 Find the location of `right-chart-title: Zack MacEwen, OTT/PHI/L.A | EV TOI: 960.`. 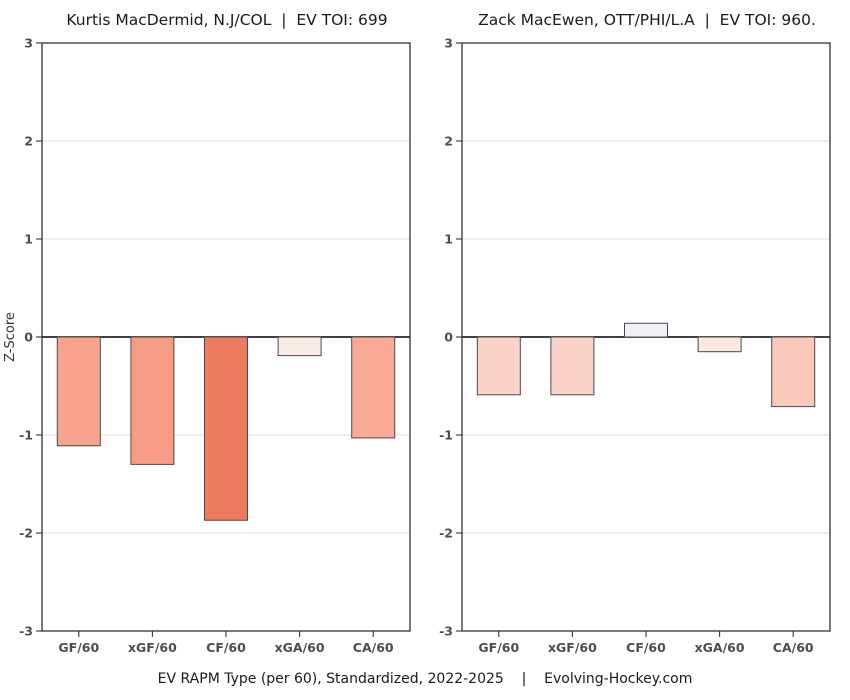

right-chart-title: Zack MacEwen, OTT/PHI/L.A | EV TOI: 960. is located at coordinates (647, 20).